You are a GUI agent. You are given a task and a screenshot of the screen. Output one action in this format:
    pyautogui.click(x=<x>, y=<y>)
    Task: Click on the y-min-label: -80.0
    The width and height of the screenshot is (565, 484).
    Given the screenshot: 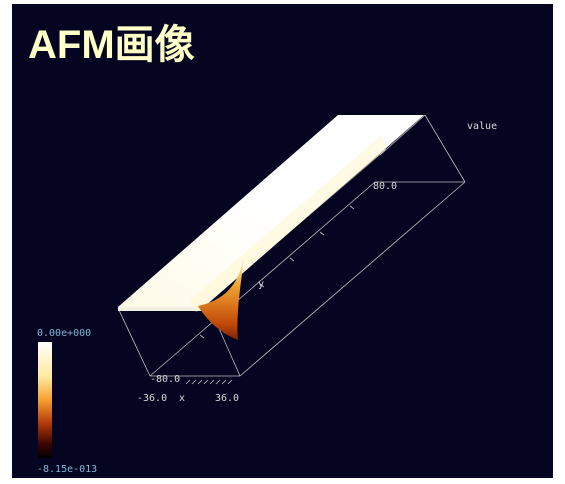 What is the action you would take?
    pyautogui.click(x=165, y=379)
    